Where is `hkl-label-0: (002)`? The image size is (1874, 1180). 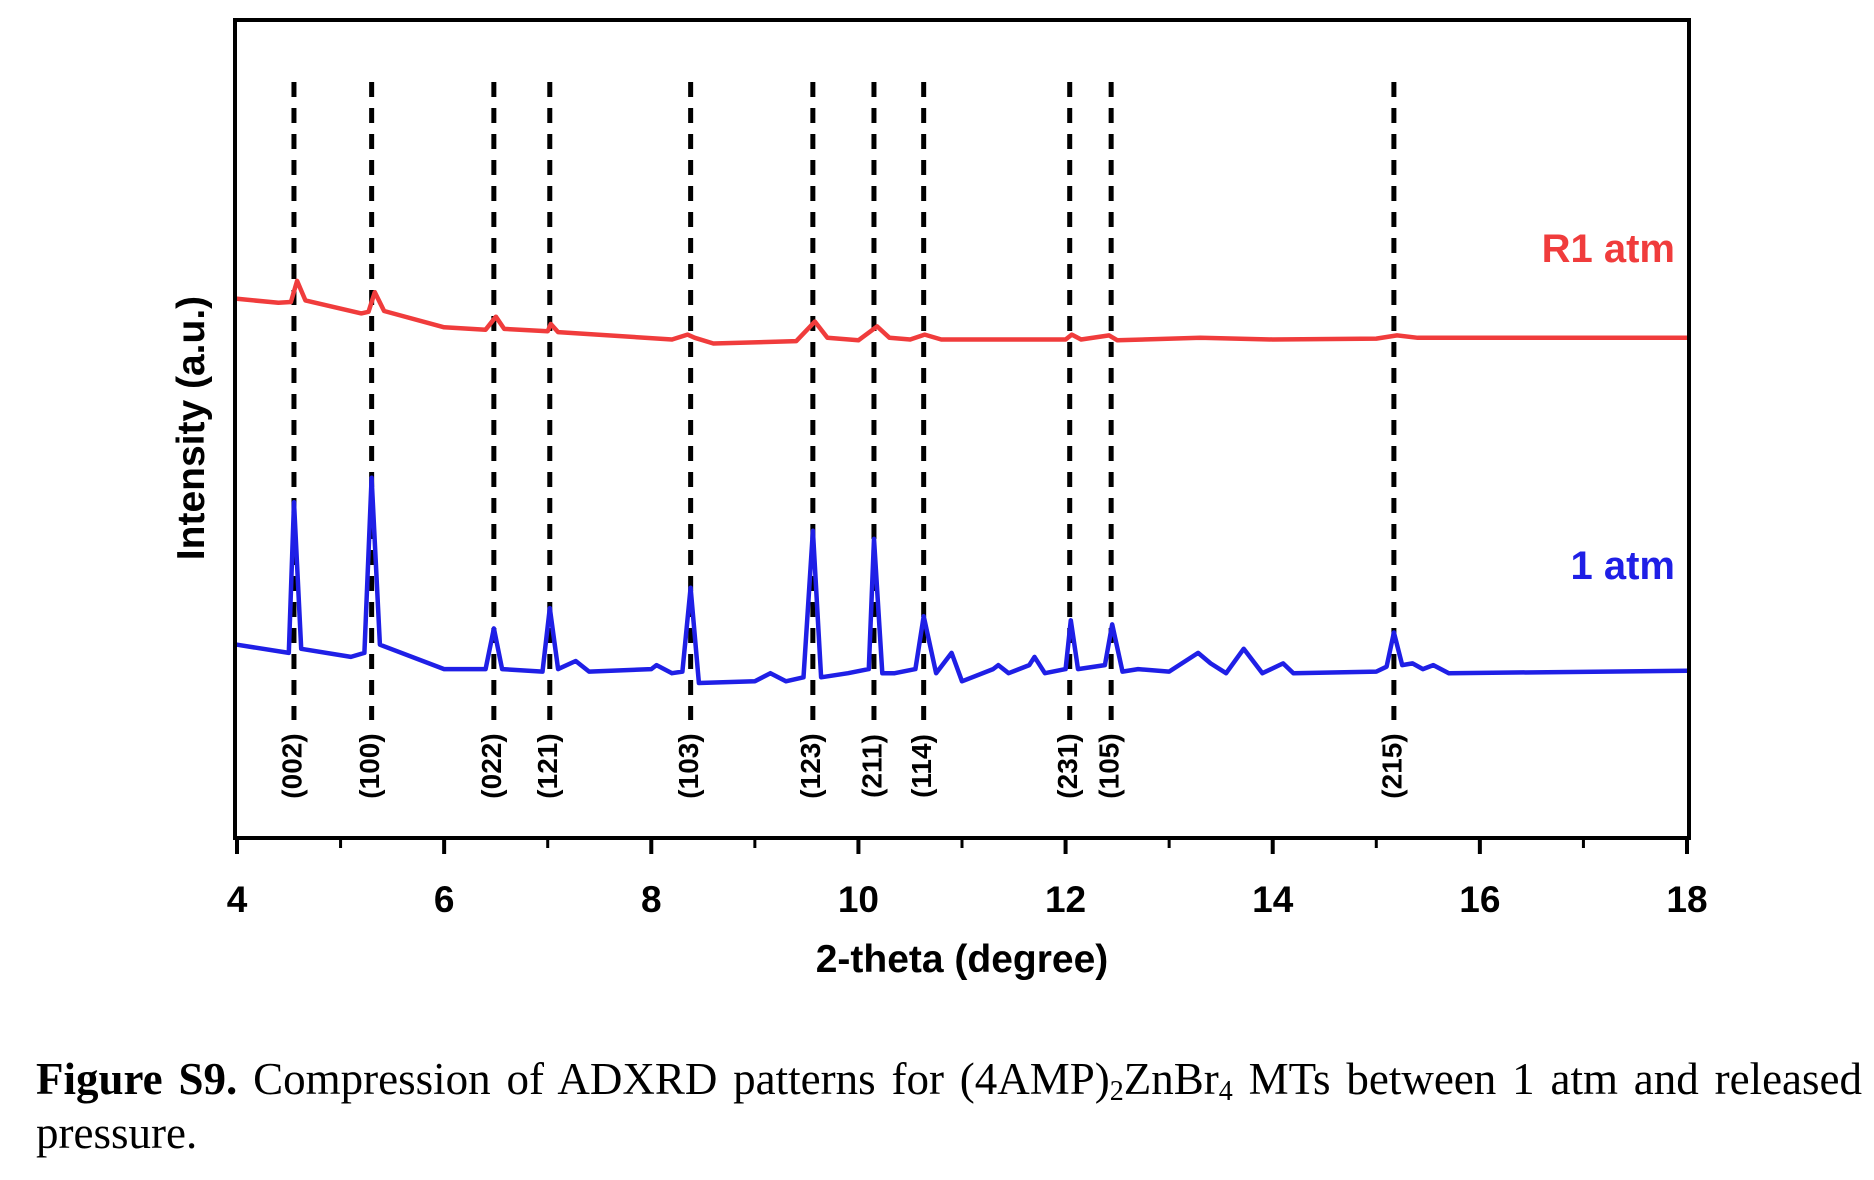 hkl-label-0: (002) is located at coordinates (291, 765).